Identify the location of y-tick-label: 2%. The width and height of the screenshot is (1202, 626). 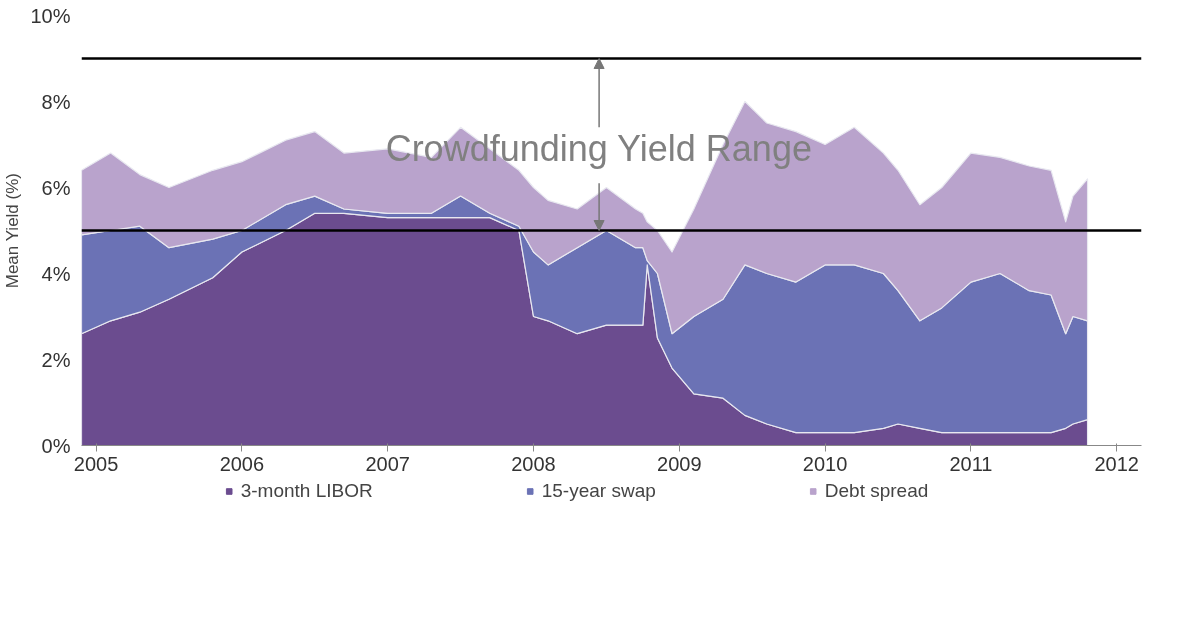
(56, 359).